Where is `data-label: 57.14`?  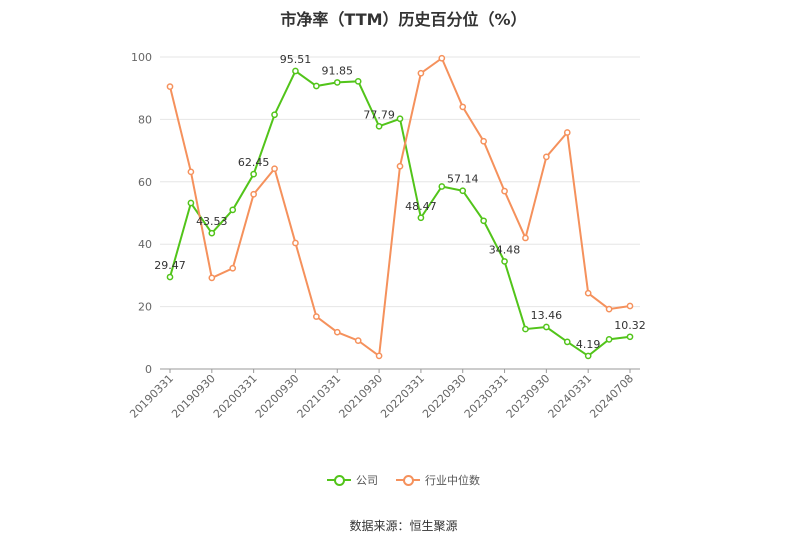 data-label: 57.14 is located at coordinates (463, 179).